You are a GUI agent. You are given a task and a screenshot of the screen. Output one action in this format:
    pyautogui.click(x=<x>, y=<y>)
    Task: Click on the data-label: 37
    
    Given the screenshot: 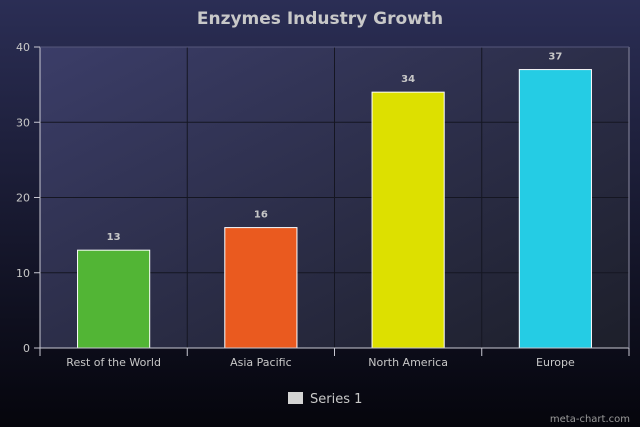 What is the action you would take?
    pyautogui.click(x=555, y=57)
    